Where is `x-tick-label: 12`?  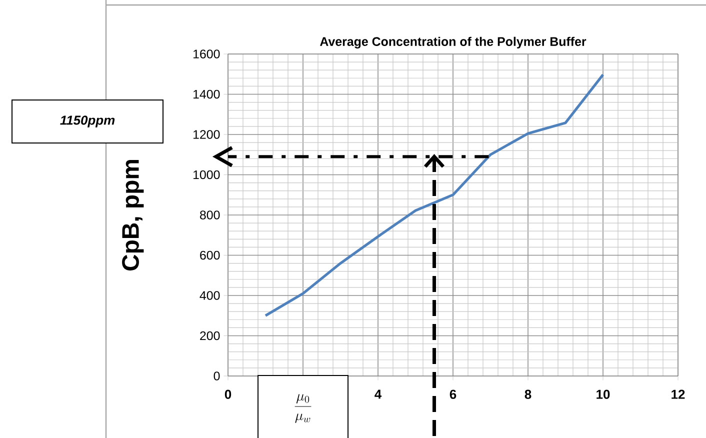
x-tick-label: 12 is located at coordinates (678, 394).